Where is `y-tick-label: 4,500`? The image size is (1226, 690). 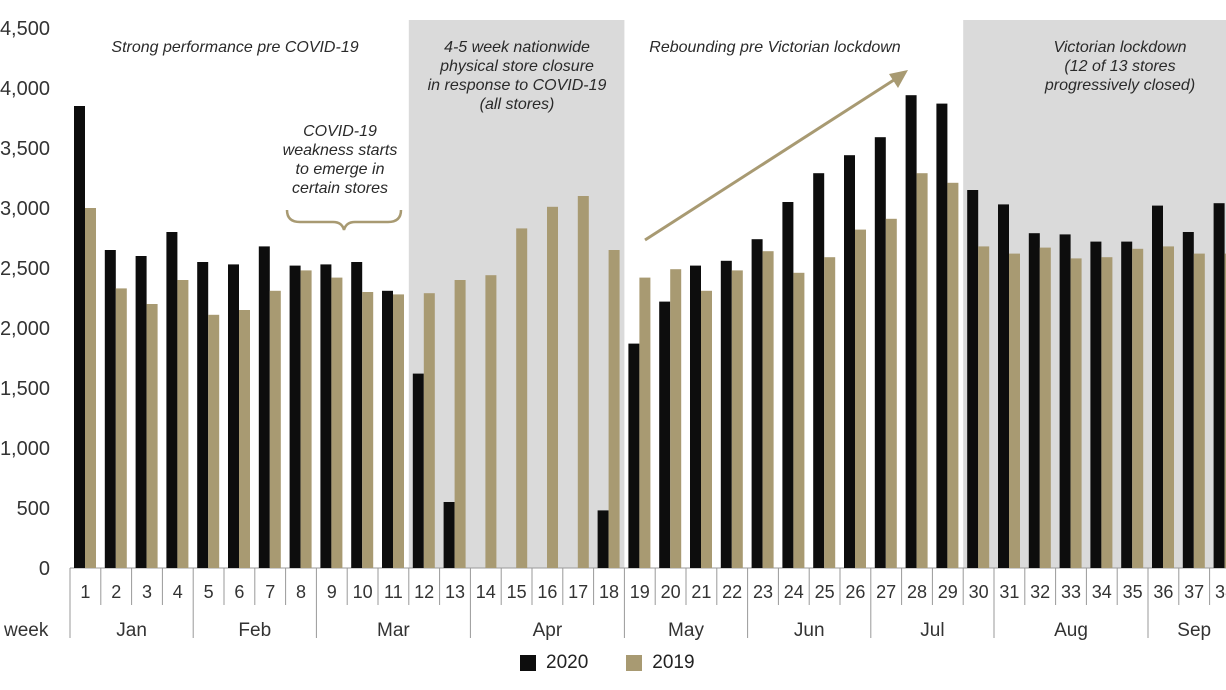
y-tick-label: 4,500 is located at coordinates (25, 29).